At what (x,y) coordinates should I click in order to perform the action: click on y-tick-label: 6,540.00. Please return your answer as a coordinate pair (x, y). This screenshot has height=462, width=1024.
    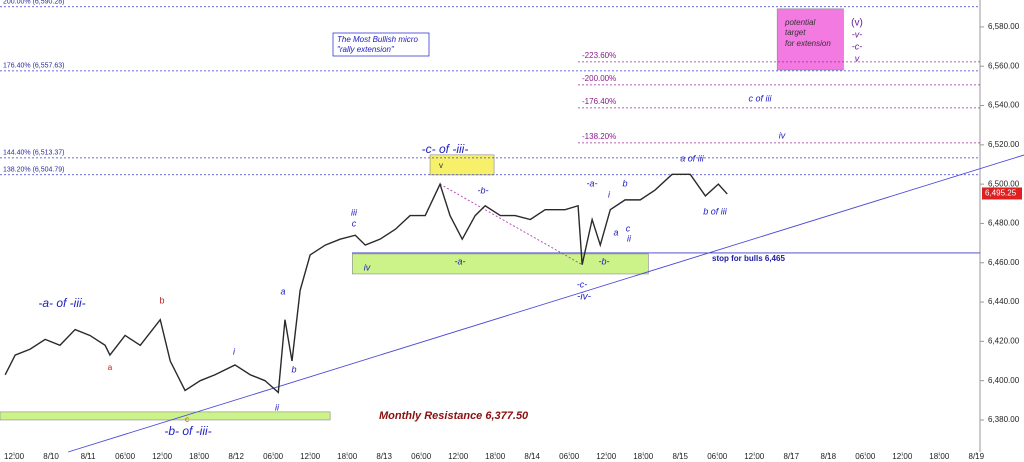
    Looking at the image, I should click on (1004, 105).